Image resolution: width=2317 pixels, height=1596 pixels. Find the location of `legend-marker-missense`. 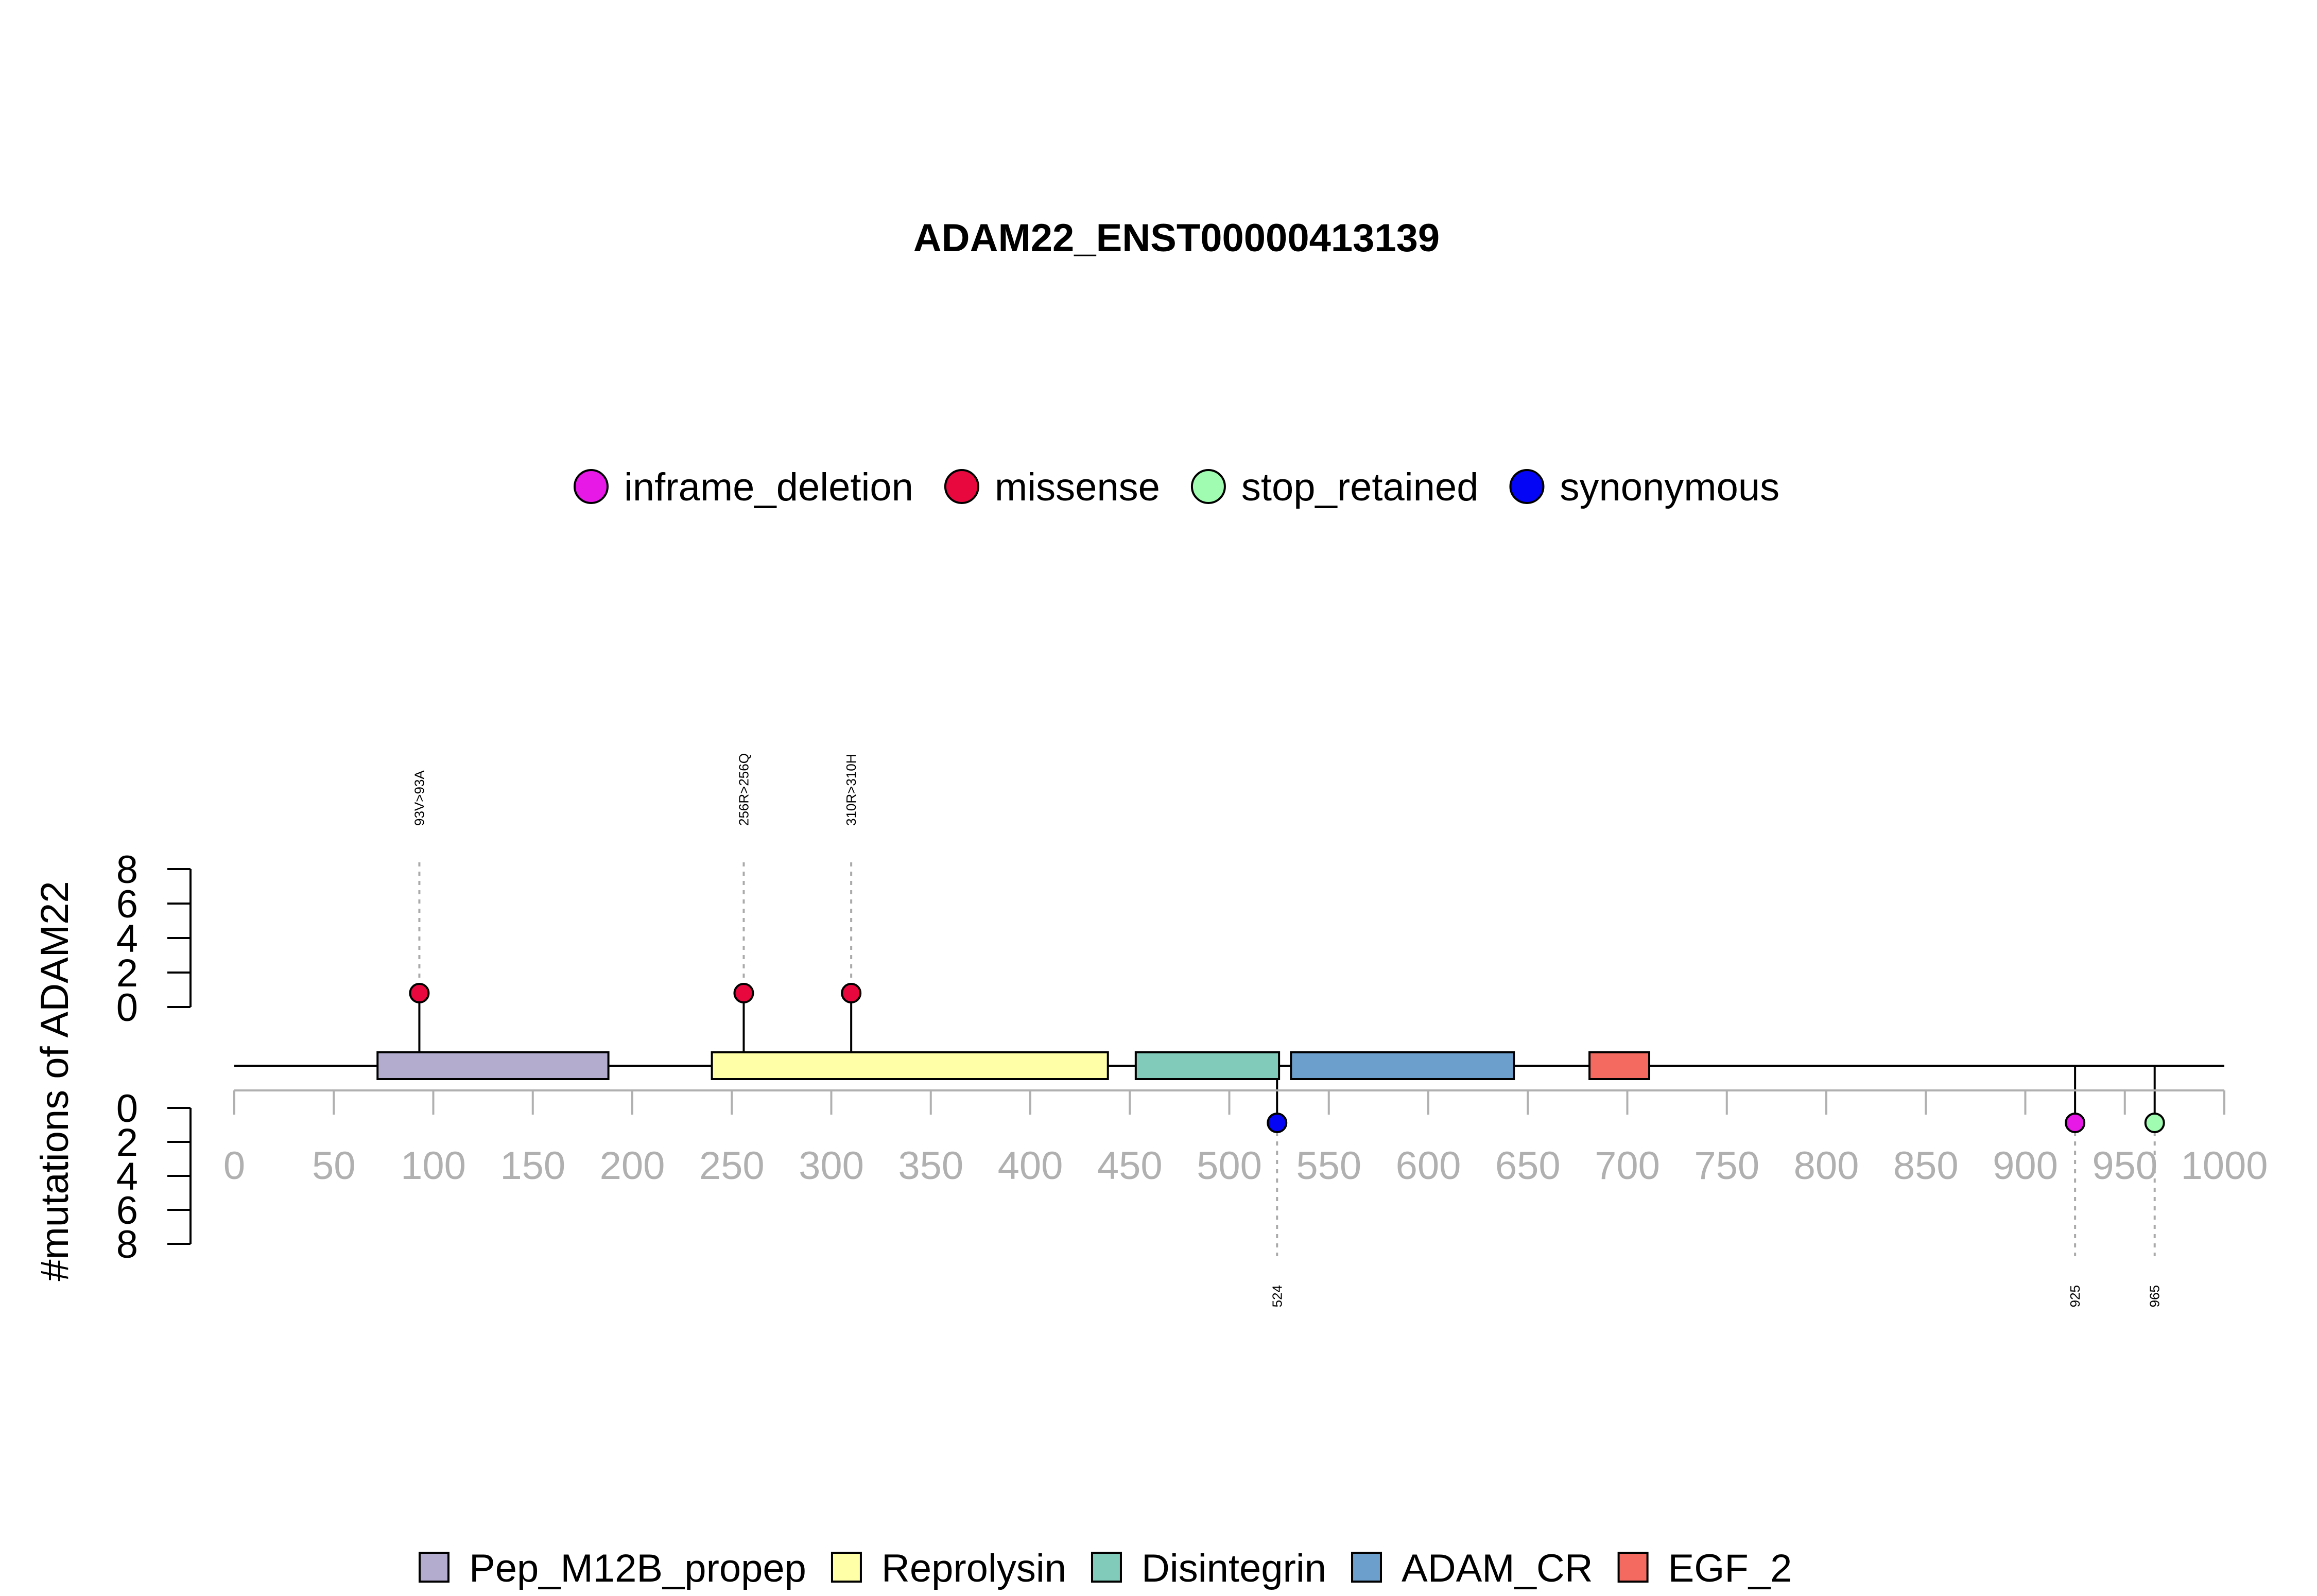

legend-marker-missense is located at coordinates (961, 486).